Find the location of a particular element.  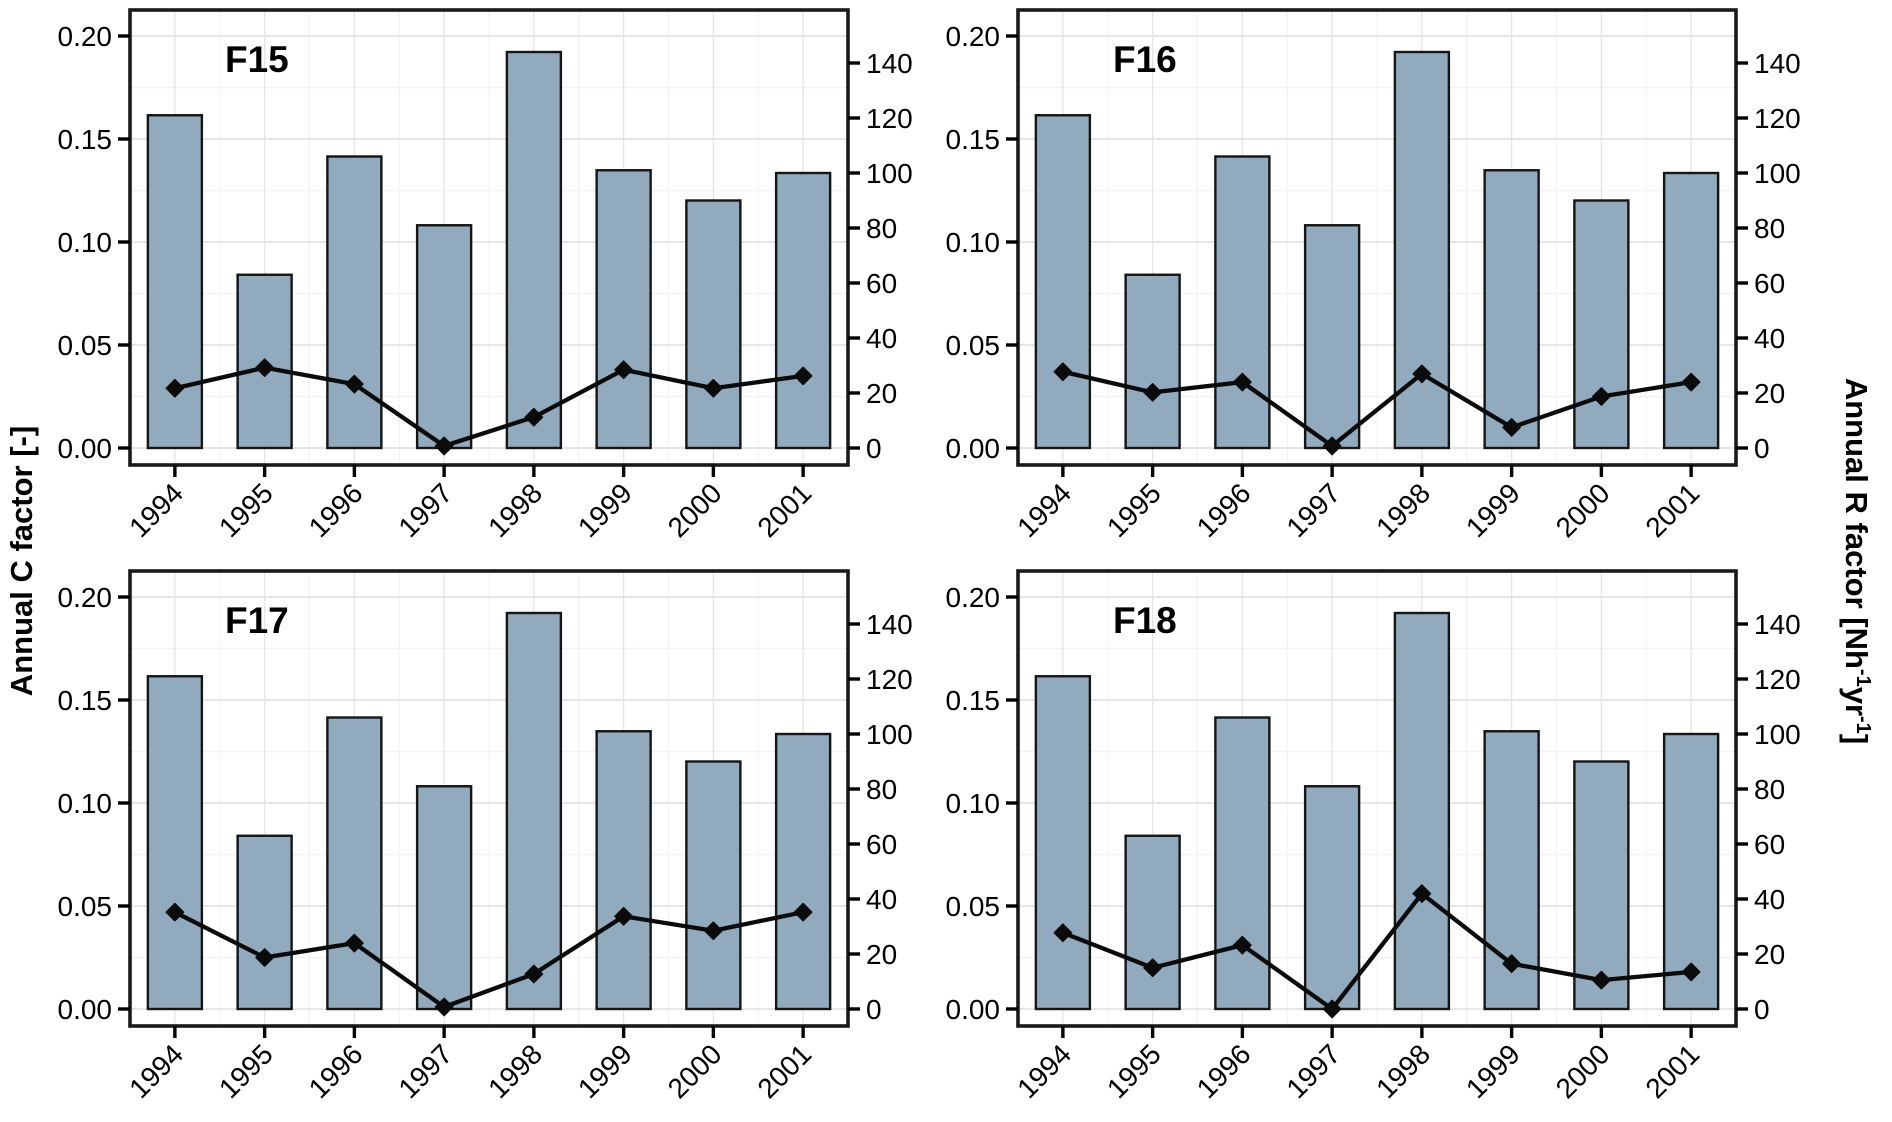

left-y-axis-title: Annual C factor [-] is located at coordinates (21, 561).